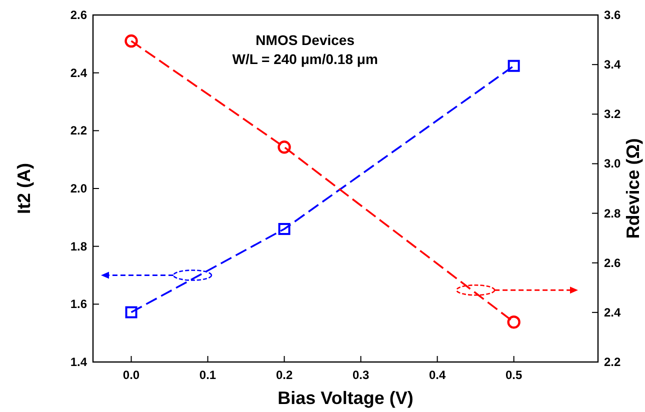 Image resolution: width=645 pixels, height=412 pixels. Describe the element at coordinates (613, 15) in the screenshot. I see `y2-tick-label: 3.6` at that location.